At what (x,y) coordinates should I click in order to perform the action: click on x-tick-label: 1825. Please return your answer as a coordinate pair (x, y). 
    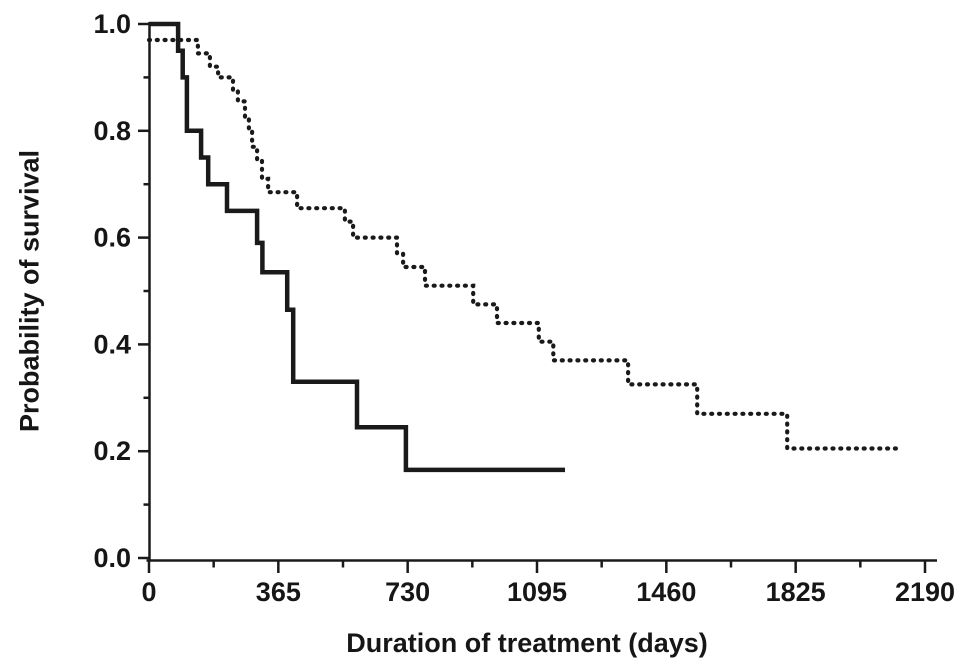
    Looking at the image, I should click on (796, 592).